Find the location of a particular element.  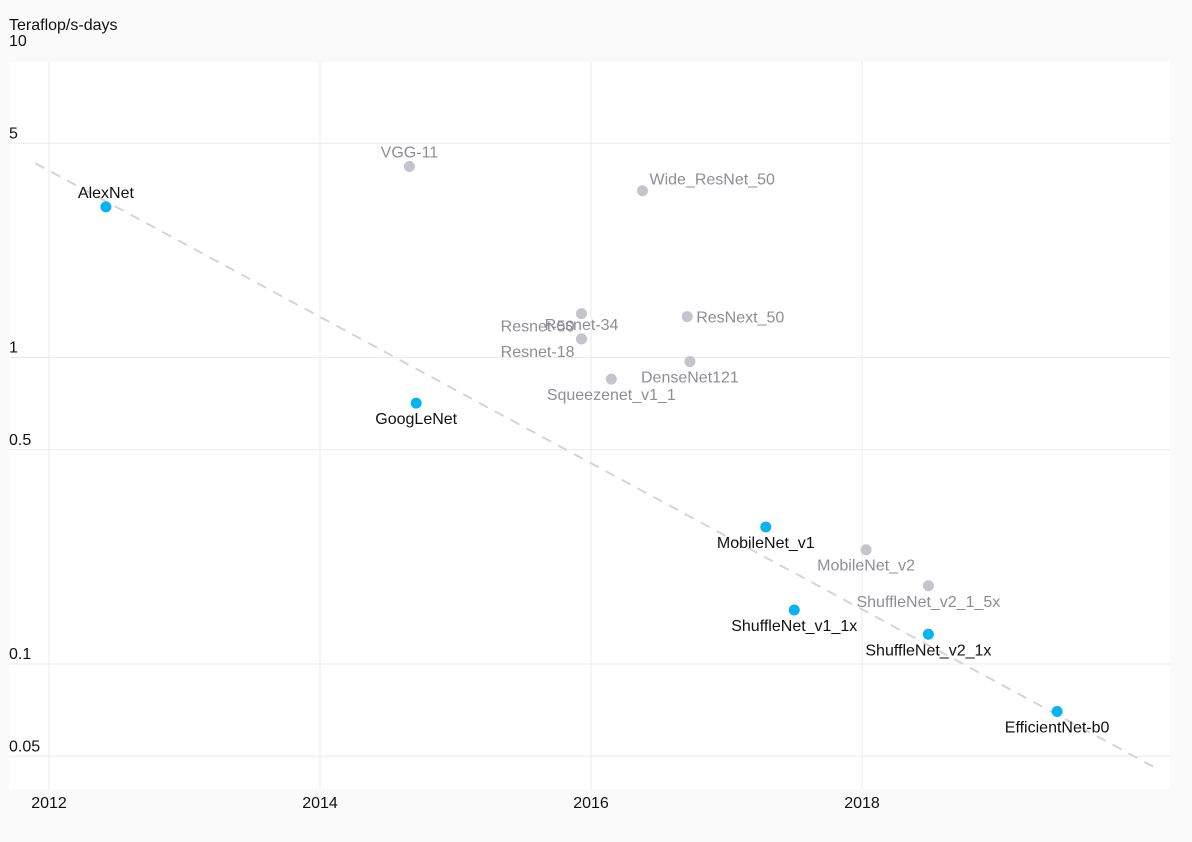

point-shufflenet-v2-1x is located at coordinates (928, 634).